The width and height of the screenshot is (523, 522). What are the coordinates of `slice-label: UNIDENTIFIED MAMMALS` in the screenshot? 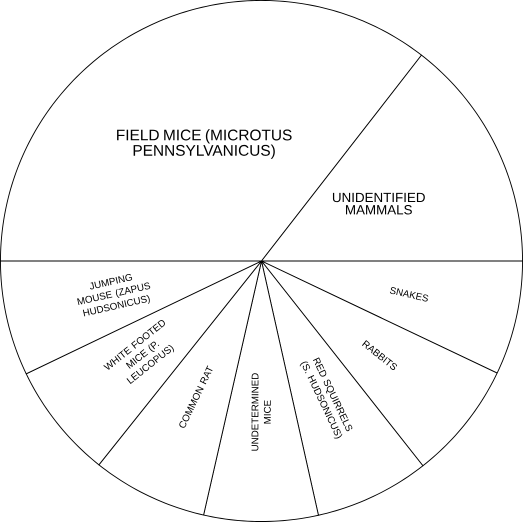 It's located at (378, 203).